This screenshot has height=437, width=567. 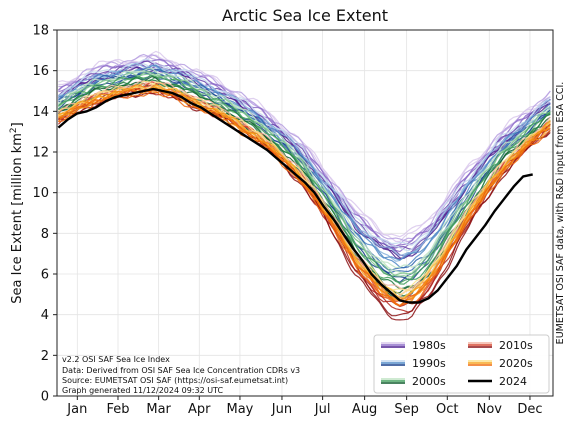 What do you see at coordinates (429, 381) in the screenshot?
I see `legend-label: 2000s` at bounding box center [429, 381].